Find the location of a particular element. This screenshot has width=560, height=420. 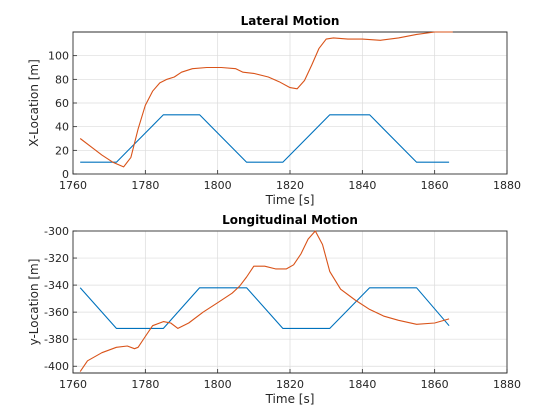

y-tick-label: 20 is located at coordinates (62, 150).